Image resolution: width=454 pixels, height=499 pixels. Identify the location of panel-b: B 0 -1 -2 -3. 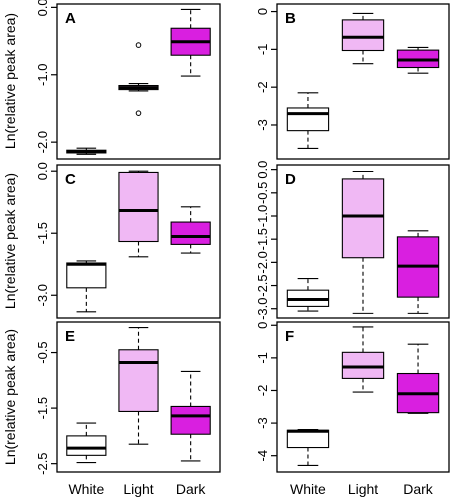
(352, 81).